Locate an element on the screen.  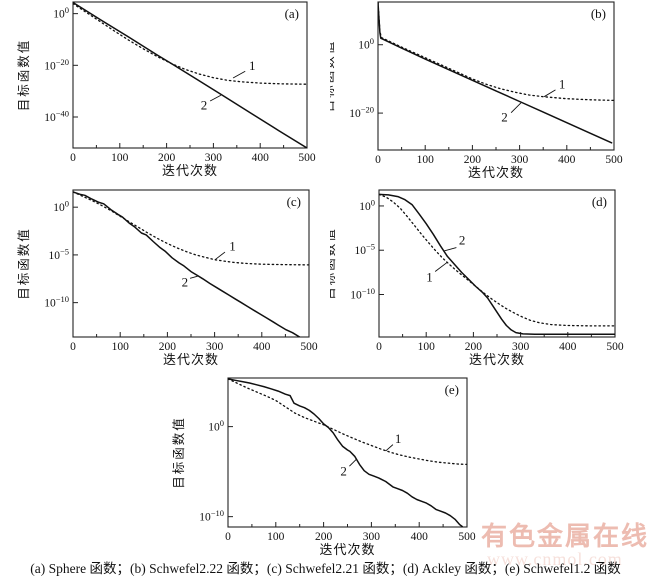
panel-letter: (b) is located at coordinates (598, 13).